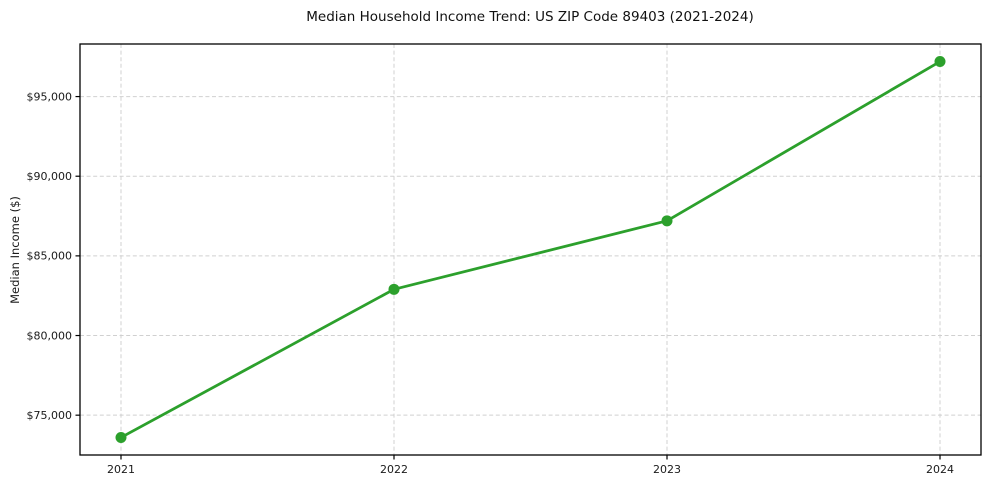 Image resolution: width=989 pixels, height=490 pixels. Describe the element at coordinates (15, 250) in the screenshot. I see `y-axis-label: Median Income ($)` at that location.